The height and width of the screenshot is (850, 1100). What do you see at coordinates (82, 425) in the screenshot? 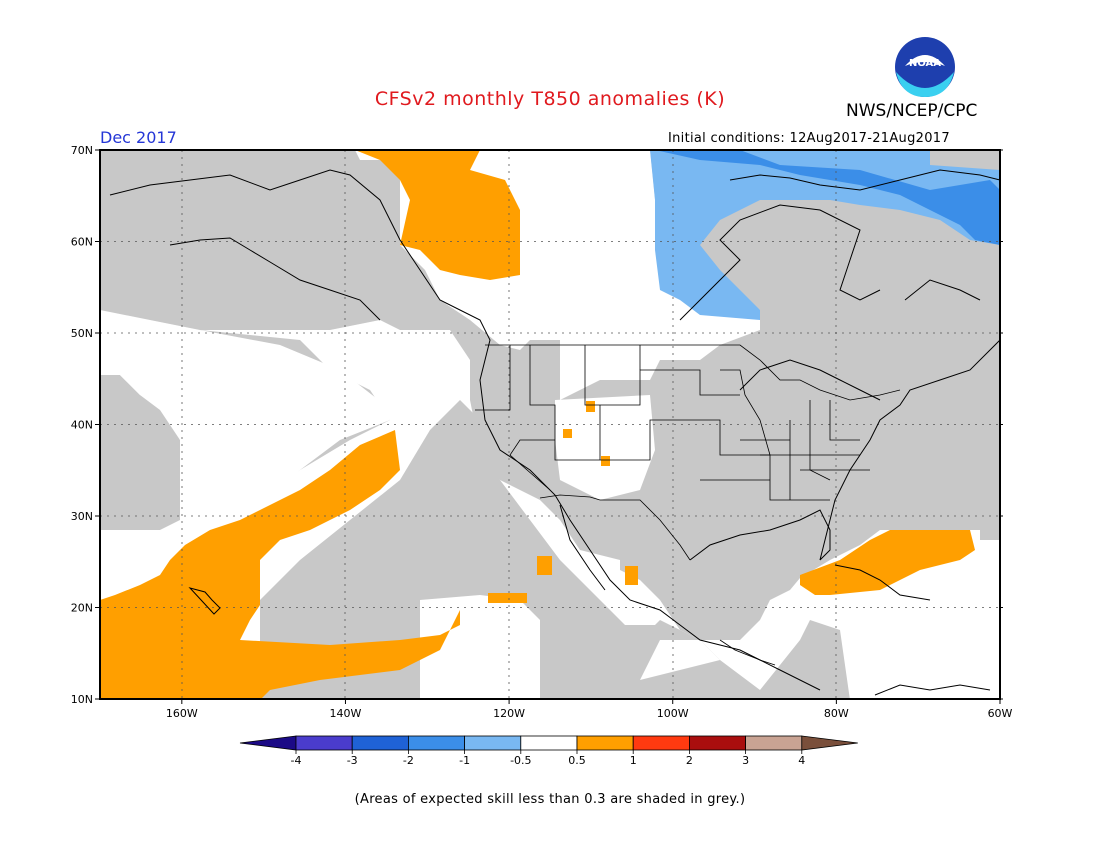
I see `lat-label: 40N` at bounding box center [82, 425].